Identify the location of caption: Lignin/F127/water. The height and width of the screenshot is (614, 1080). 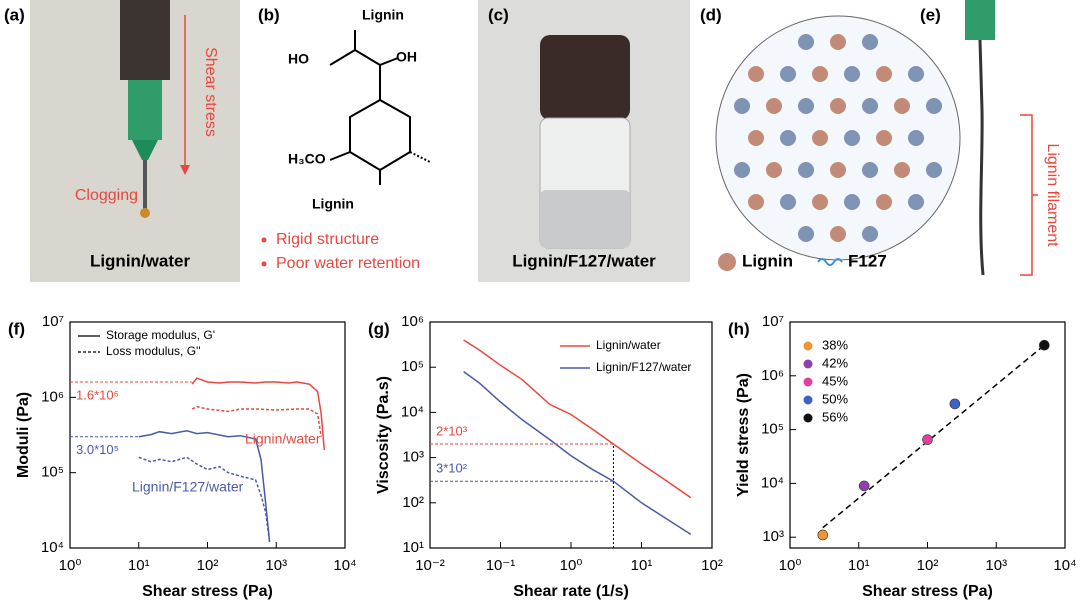
(584, 260).